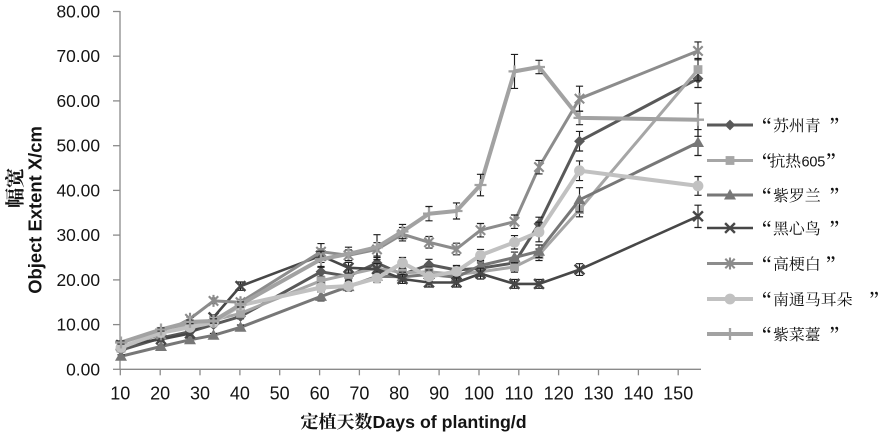 Image resolution: width=888 pixels, height=435 pixels. Describe the element at coordinates (280, 394) in the screenshot. I see `svg-text: 50` at that location.